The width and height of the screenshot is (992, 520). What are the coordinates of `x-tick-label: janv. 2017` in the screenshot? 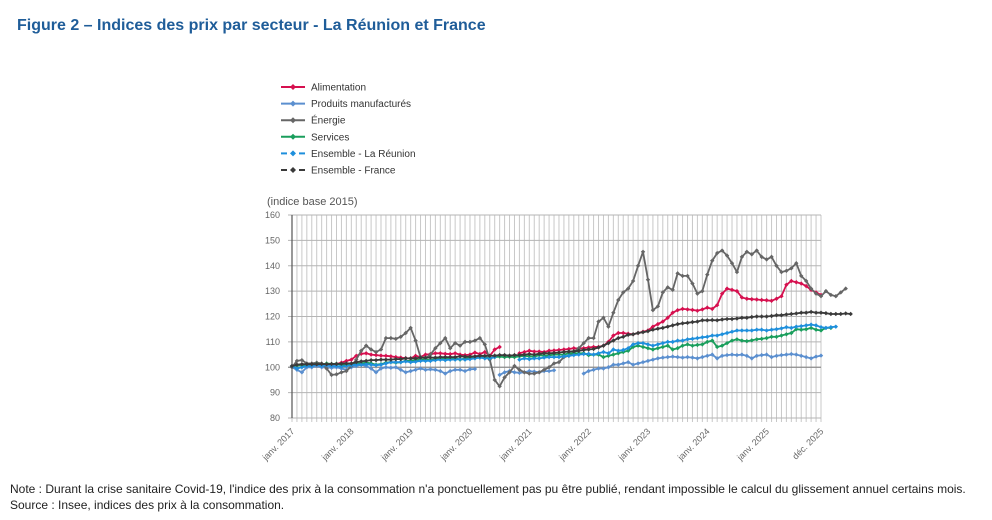 It's located at (278, 444).